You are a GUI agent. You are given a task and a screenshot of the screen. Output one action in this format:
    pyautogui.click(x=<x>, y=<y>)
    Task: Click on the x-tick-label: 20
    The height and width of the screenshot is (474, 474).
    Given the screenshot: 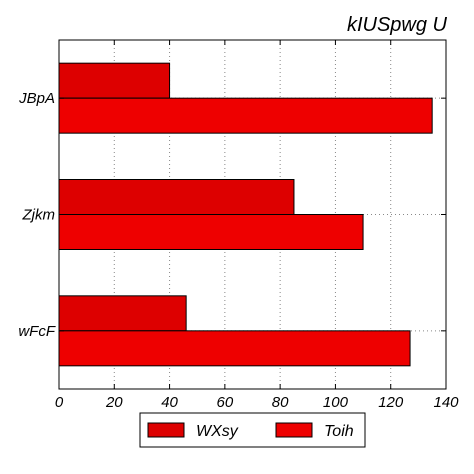 What is the action you would take?
    pyautogui.click(x=114, y=402)
    